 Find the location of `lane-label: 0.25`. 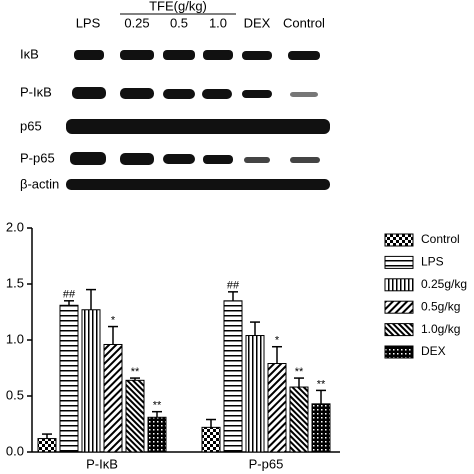

lane-label: 0.25 is located at coordinates (136, 22).